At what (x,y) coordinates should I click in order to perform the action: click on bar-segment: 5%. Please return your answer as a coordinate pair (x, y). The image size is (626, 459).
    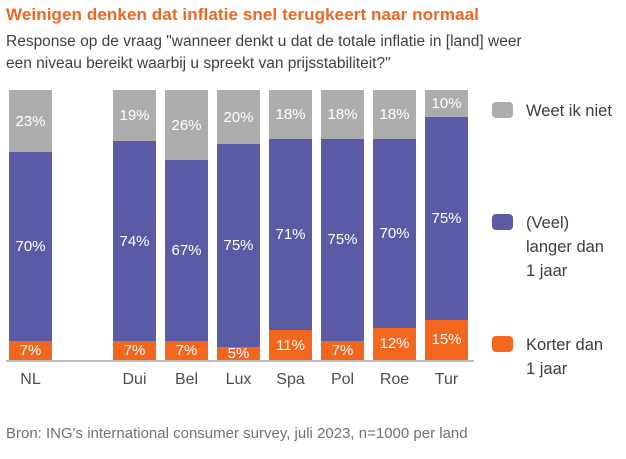
    Looking at the image, I should click on (238, 353).